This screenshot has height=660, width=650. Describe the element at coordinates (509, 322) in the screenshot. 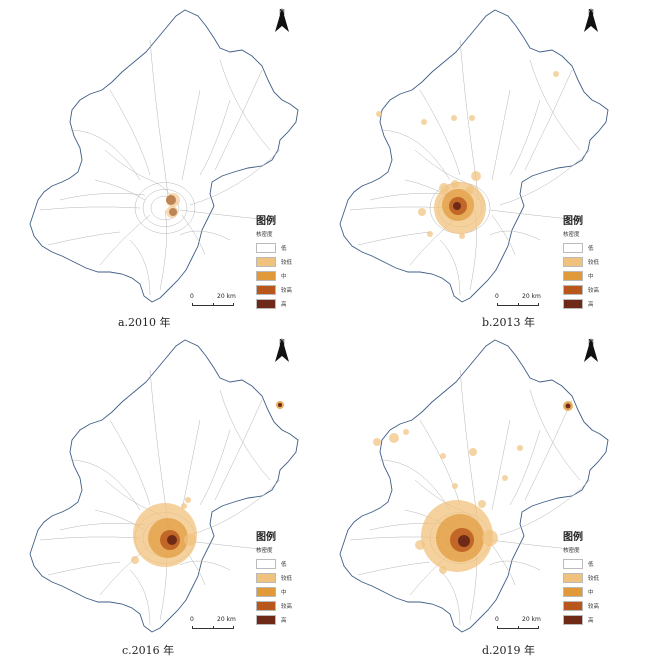

I see `panel-caption: b.2013 年` at that location.